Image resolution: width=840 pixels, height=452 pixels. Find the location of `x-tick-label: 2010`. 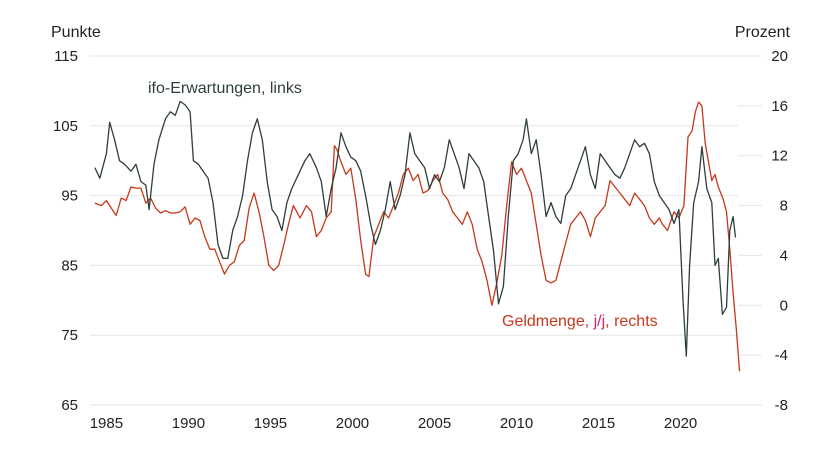

x-tick-label: 2010 is located at coordinates (516, 423).